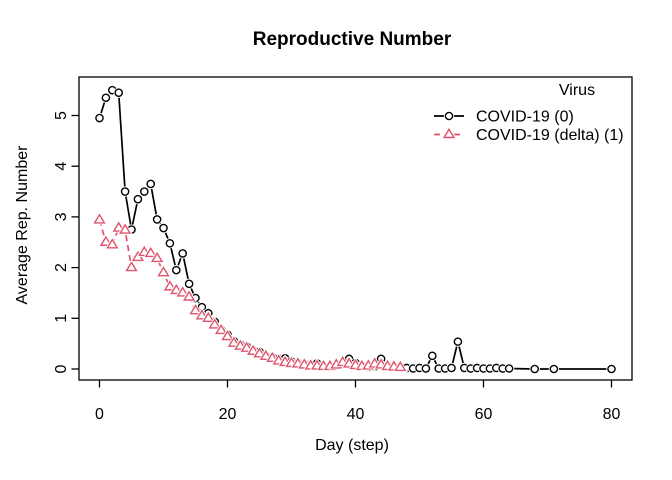 This screenshot has height=480, width=672. I want to click on x-axis-label: Day (step), so click(352, 445).